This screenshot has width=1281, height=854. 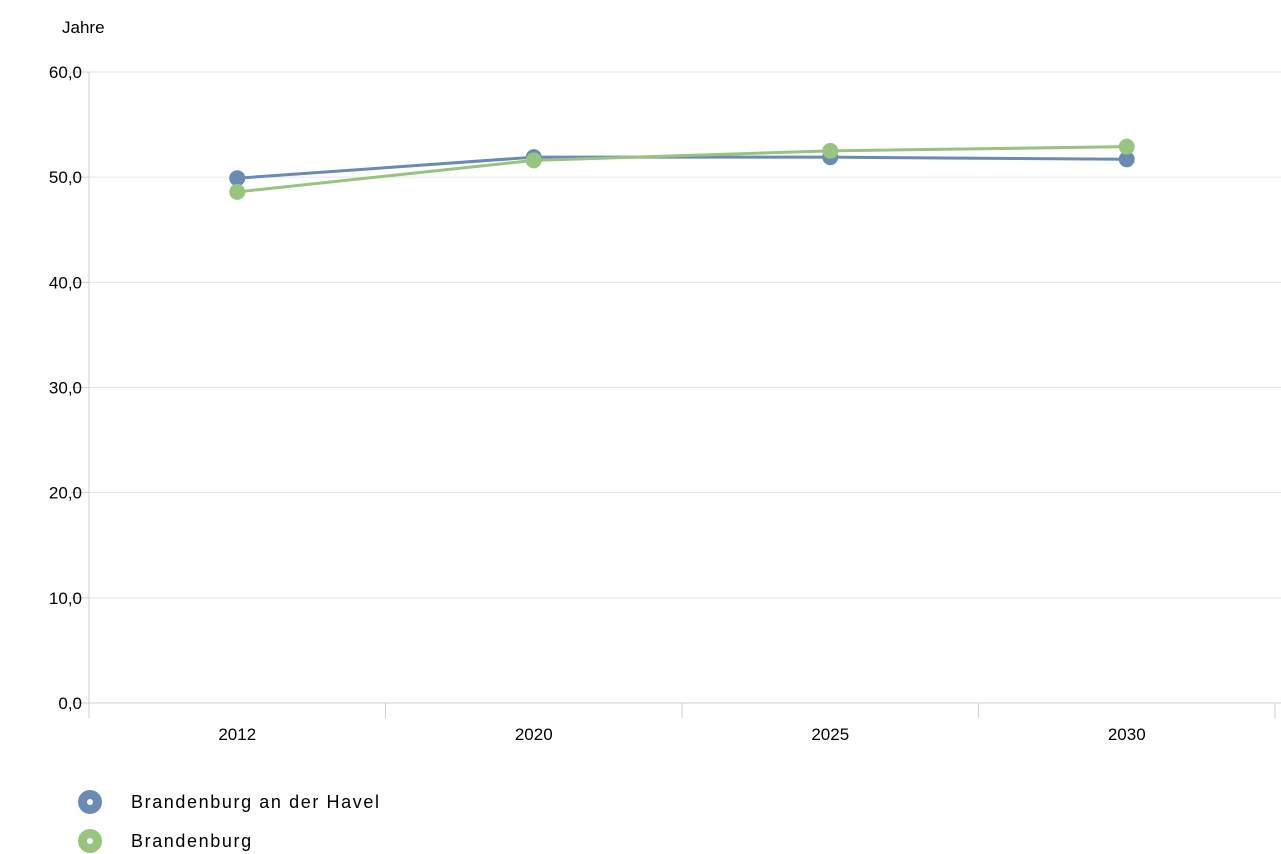 I want to click on data-series, so click(x=682, y=169).